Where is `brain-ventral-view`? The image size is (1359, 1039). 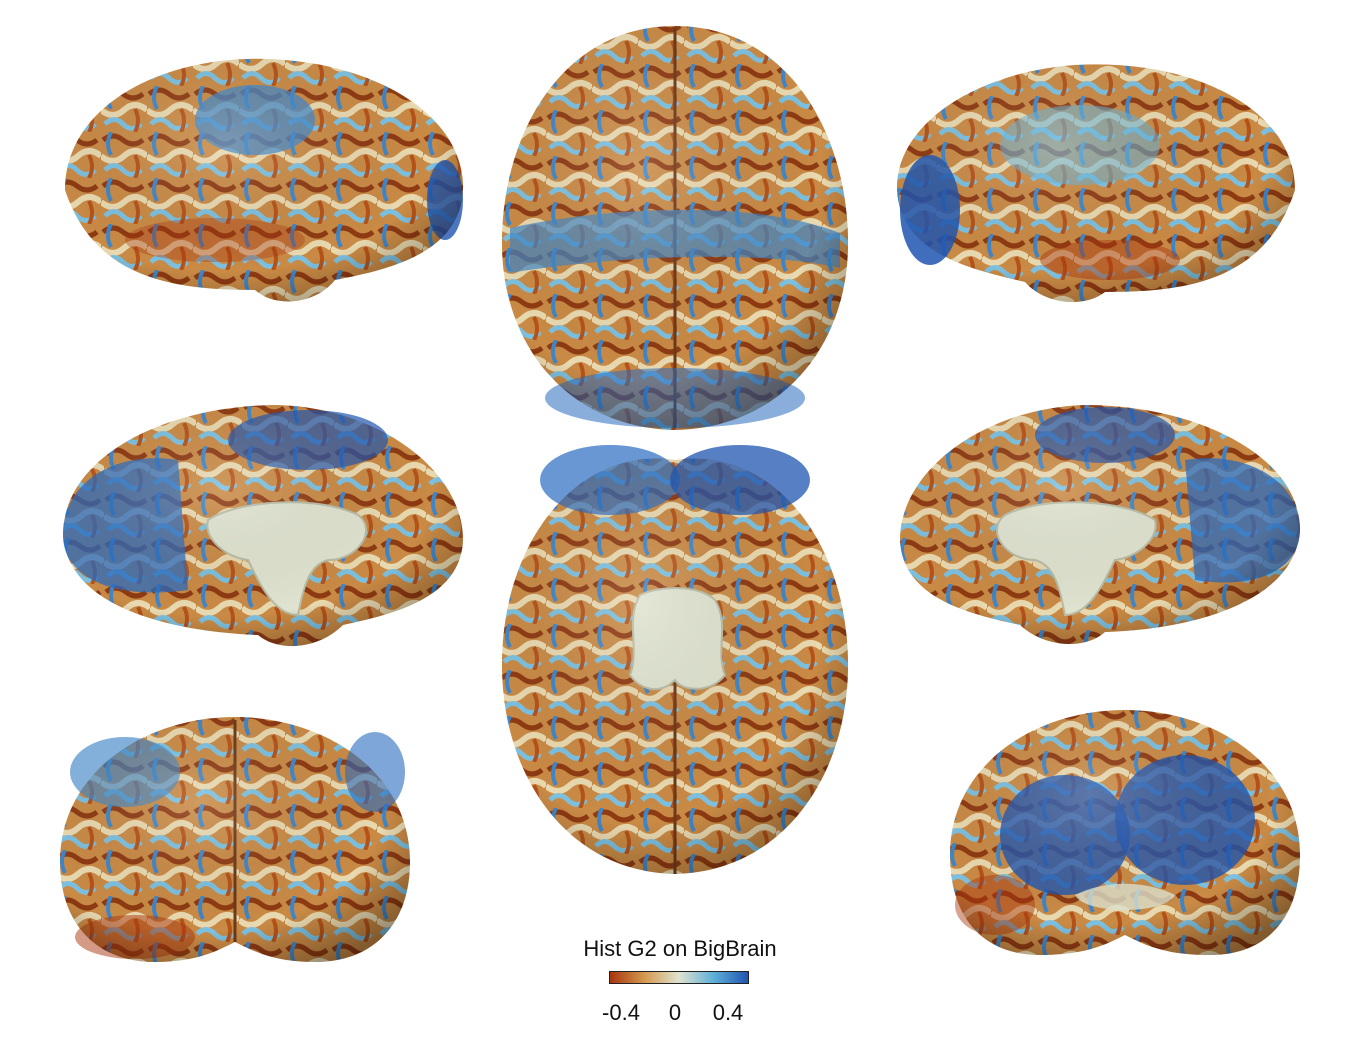
brain-ventral-view is located at coordinates (675, 660).